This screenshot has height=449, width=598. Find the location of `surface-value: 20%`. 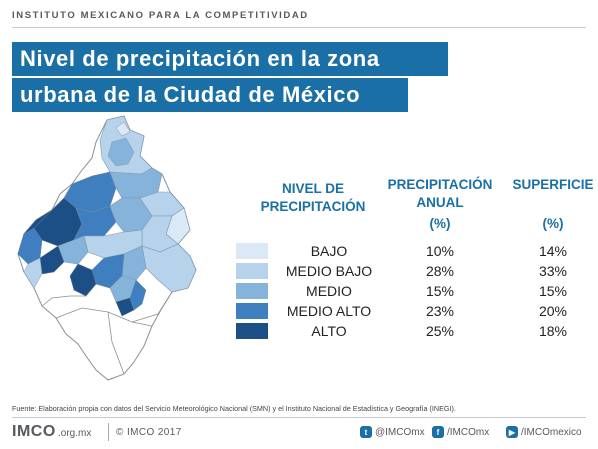

surface-value: 20% is located at coordinates (553, 311).